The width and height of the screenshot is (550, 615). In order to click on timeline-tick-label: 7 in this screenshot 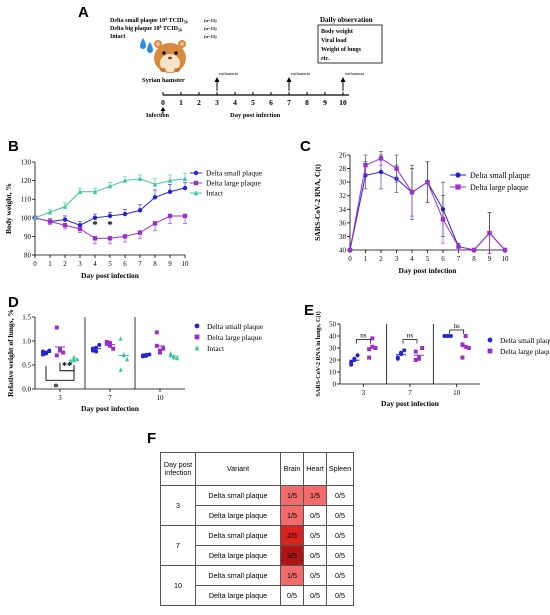, I will do `click(289, 102)`.